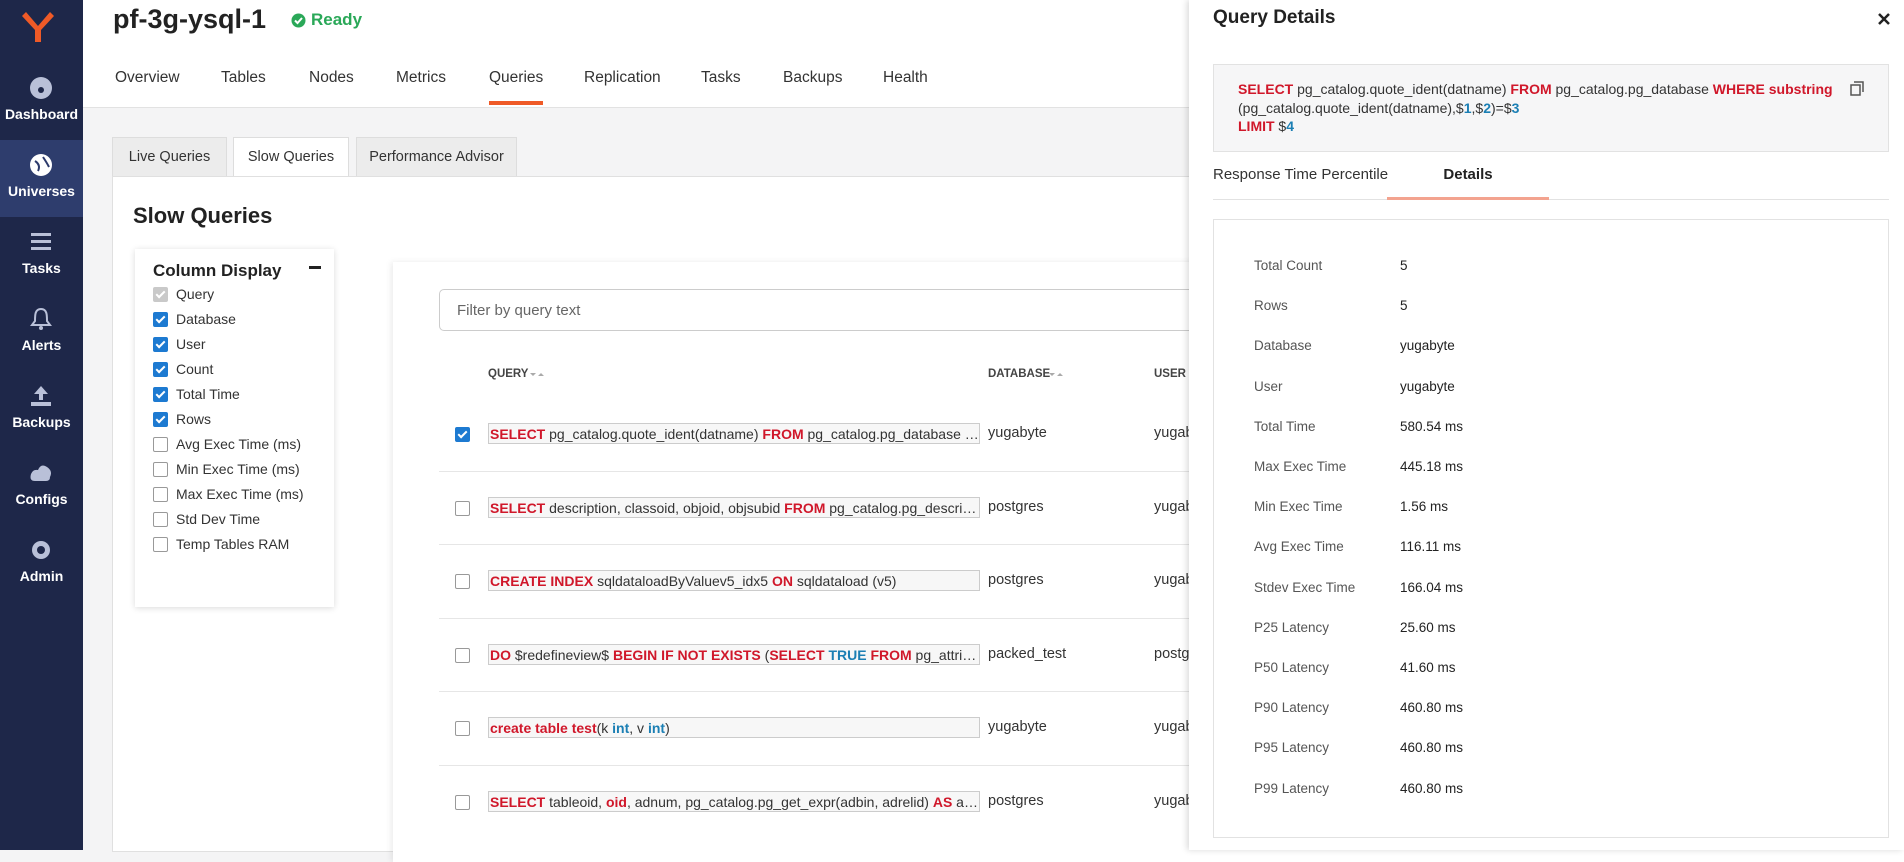 The width and height of the screenshot is (1904, 862). I want to click on query-token: CREATE INDEX, so click(542, 581).